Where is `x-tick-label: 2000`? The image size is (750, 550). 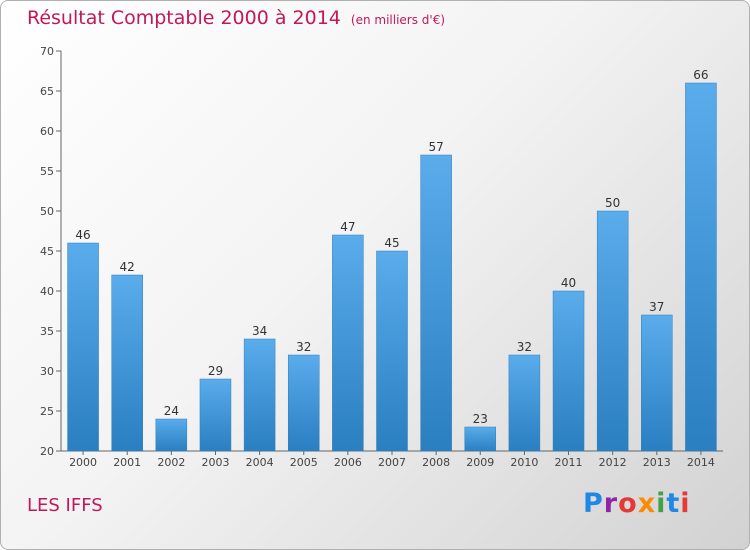 x-tick-label: 2000 is located at coordinates (83, 462).